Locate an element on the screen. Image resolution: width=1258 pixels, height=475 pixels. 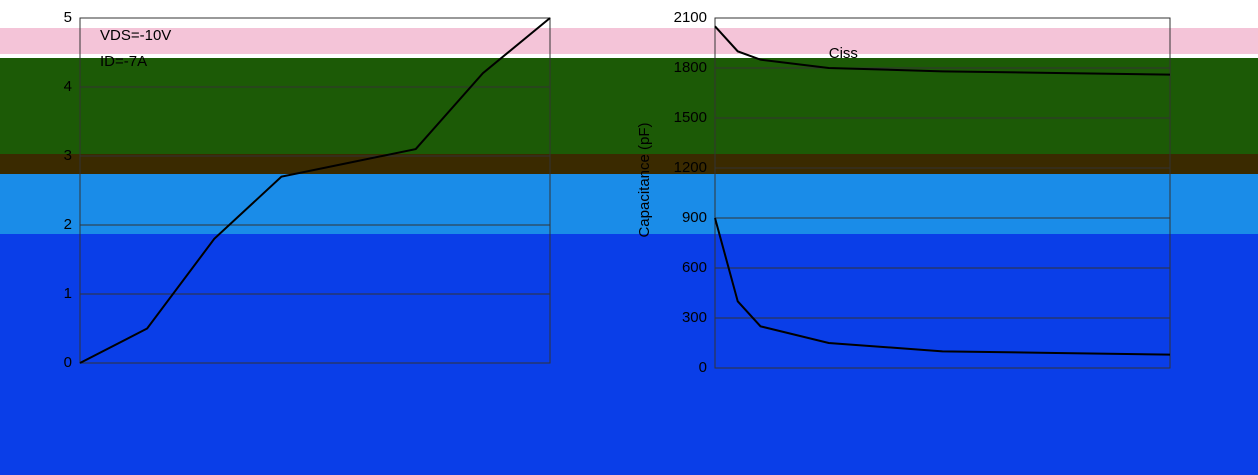
y-tick-label: 600 is located at coordinates (694, 267).